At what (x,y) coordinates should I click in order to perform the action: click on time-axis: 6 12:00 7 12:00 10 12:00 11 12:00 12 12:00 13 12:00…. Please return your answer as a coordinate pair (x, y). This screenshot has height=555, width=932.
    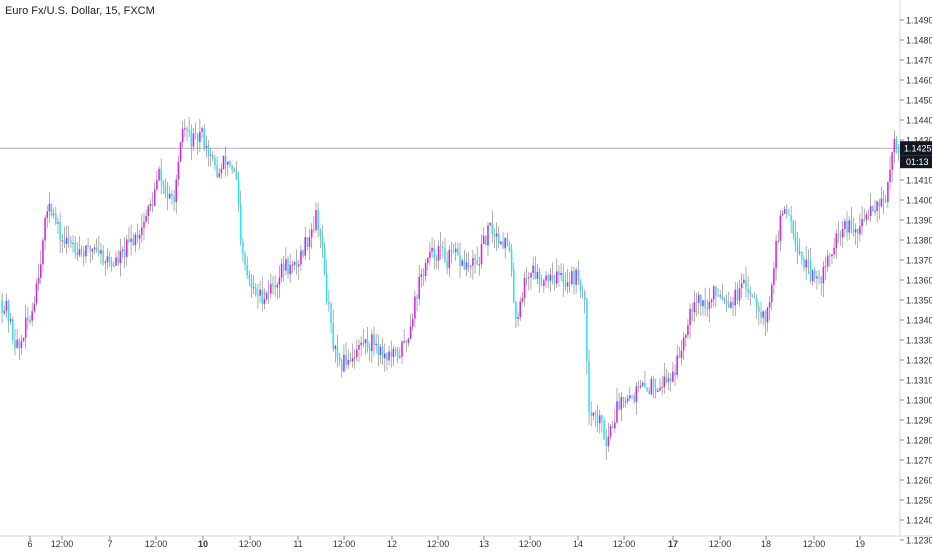
    Looking at the image, I should click on (446, 542).